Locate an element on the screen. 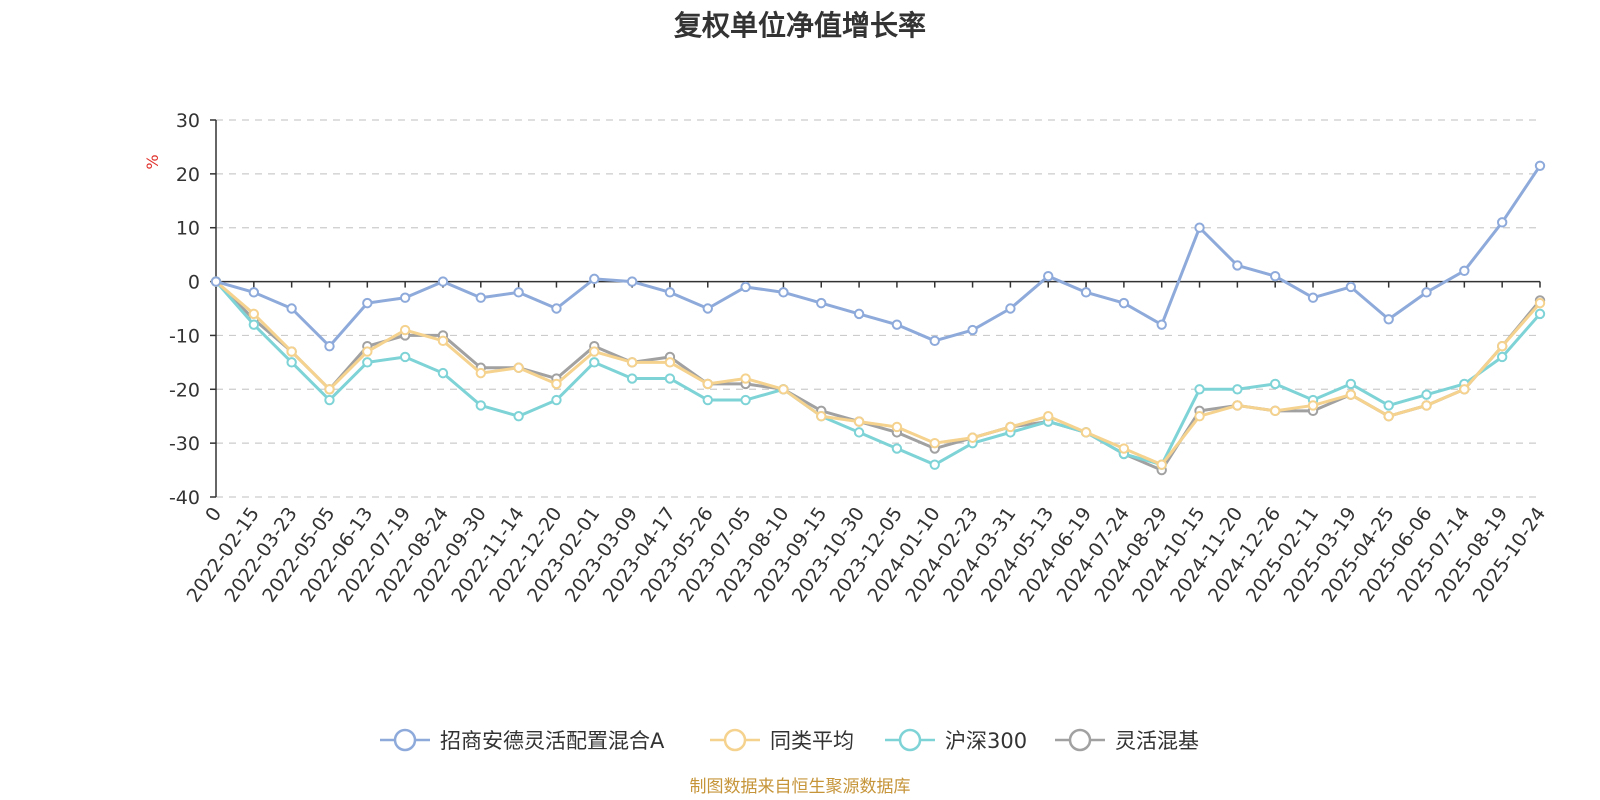  y-tick-label: 30 is located at coordinates (188, 121).